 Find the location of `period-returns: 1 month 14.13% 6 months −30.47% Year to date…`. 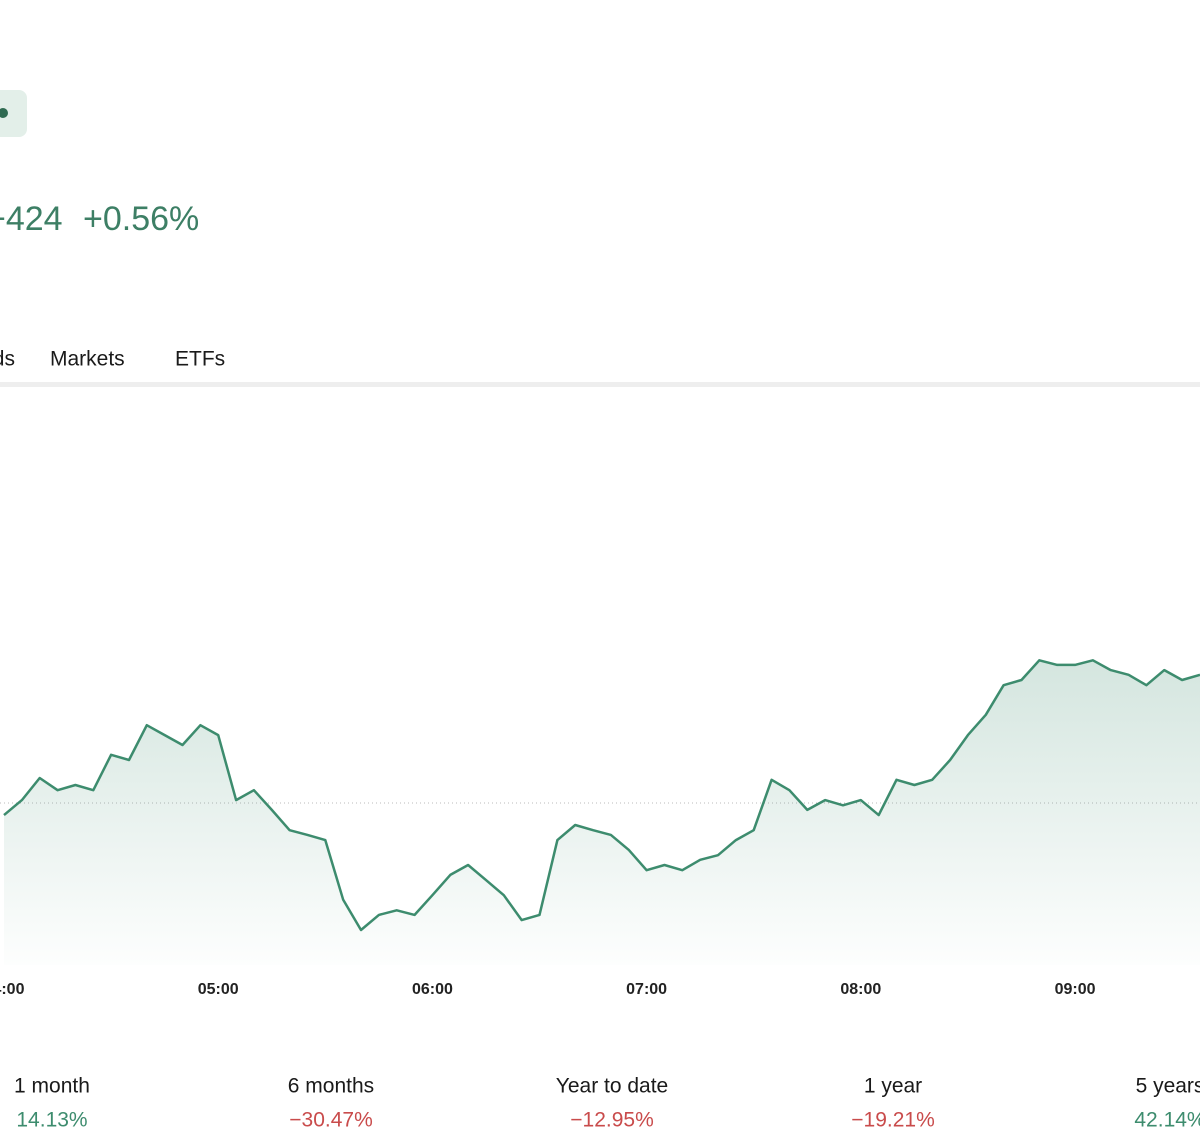

period-returns: 1 month 14.13% 6 months −30.47% Year to date… is located at coordinates (607, 1103).